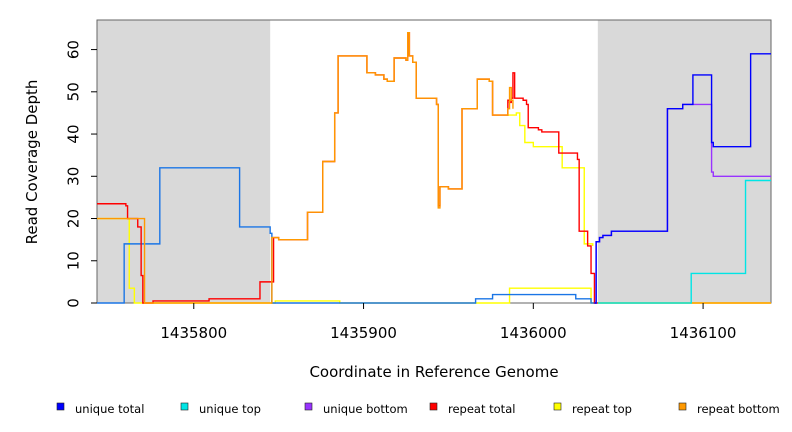  What do you see at coordinates (74, 303) in the screenshot?
I see `y-tick-label: 0` at bounding box center [74, 303].